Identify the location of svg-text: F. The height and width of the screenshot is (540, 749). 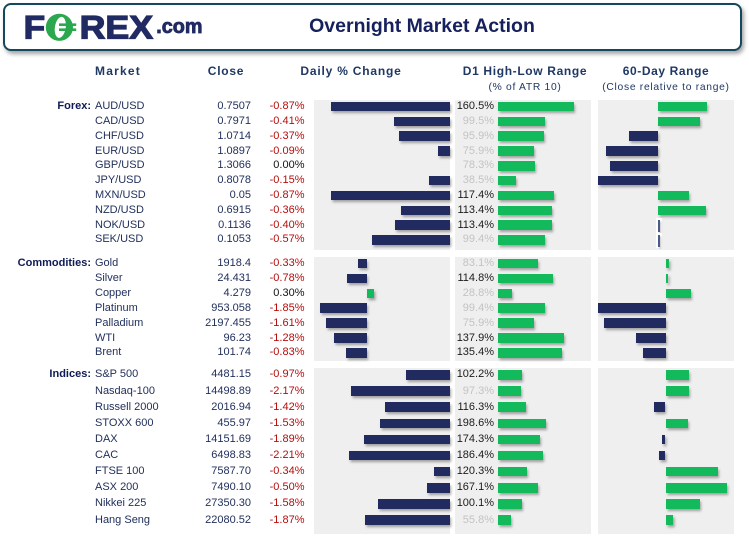
(34, 28).